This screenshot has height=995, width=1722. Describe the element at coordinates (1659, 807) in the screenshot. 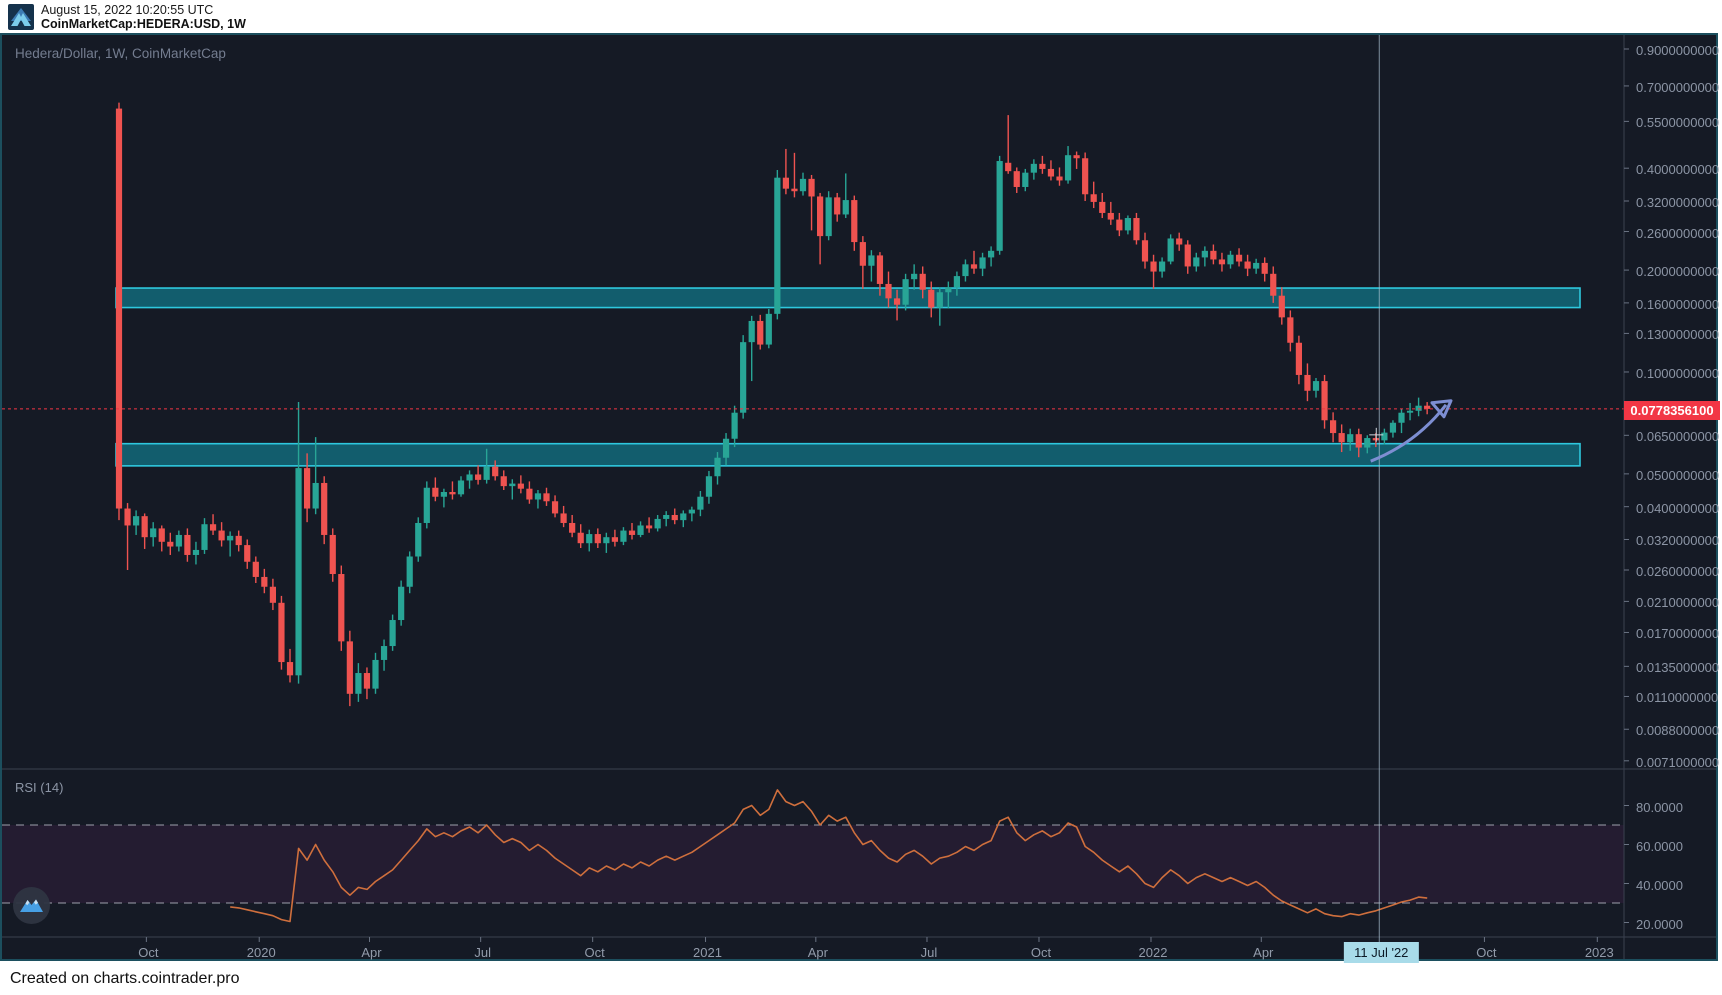

I see `rsi-axis-label: 80.0000` at that location.